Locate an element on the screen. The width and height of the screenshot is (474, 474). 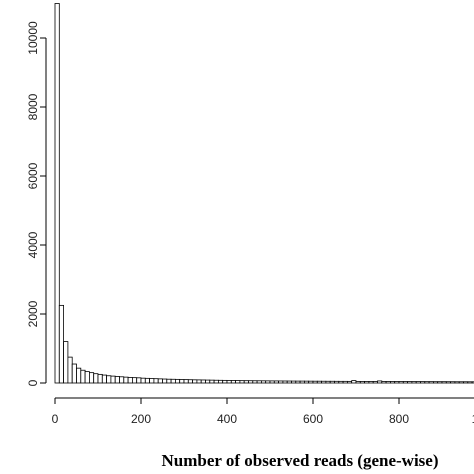
y-tick-label: 0 is located at coordinates (33, 382).